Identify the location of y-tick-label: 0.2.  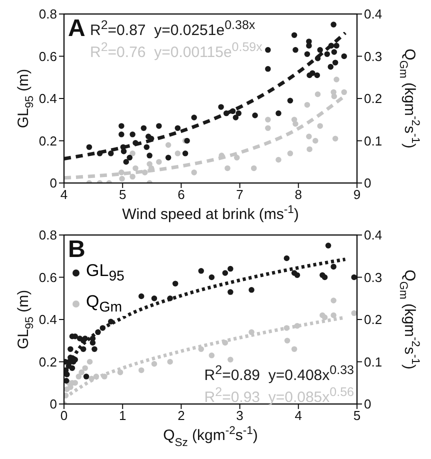
(47, 140).